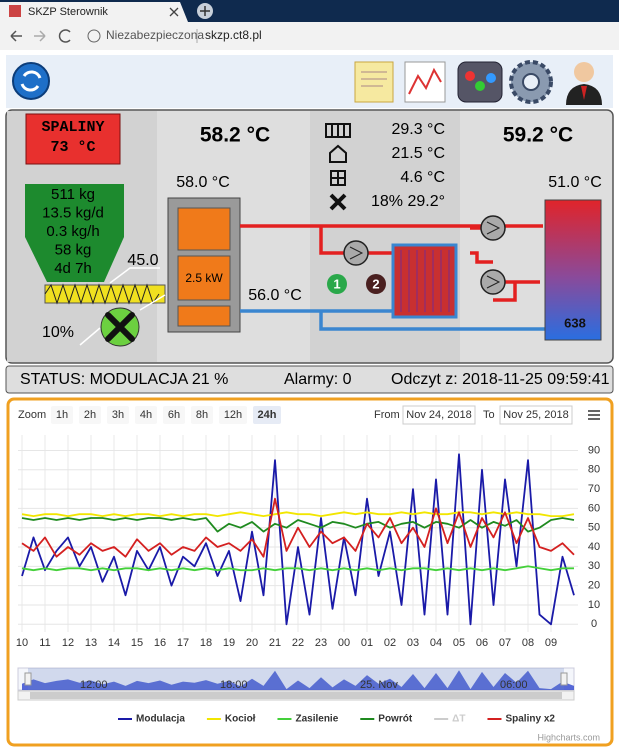  What do you see at coordinates (568, 737) in the screenshot?
I see `credits: Highcharts.com` at bounding box center [568, 737].